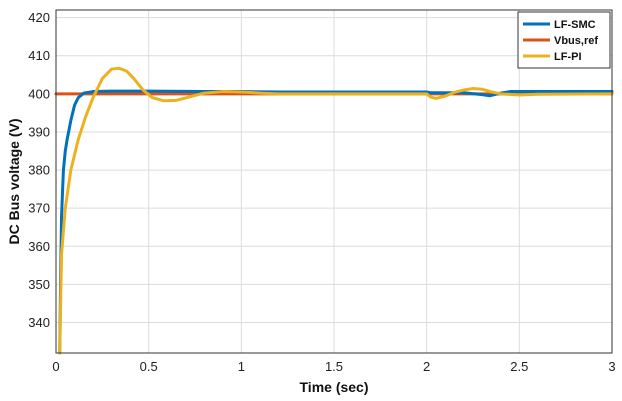 This screenshot has width=622, height=401. What do you see at coordinates (334, 387) in the screenshot?
I see `x-axis-label: Time (sec)` at bounding box center [334, 387].